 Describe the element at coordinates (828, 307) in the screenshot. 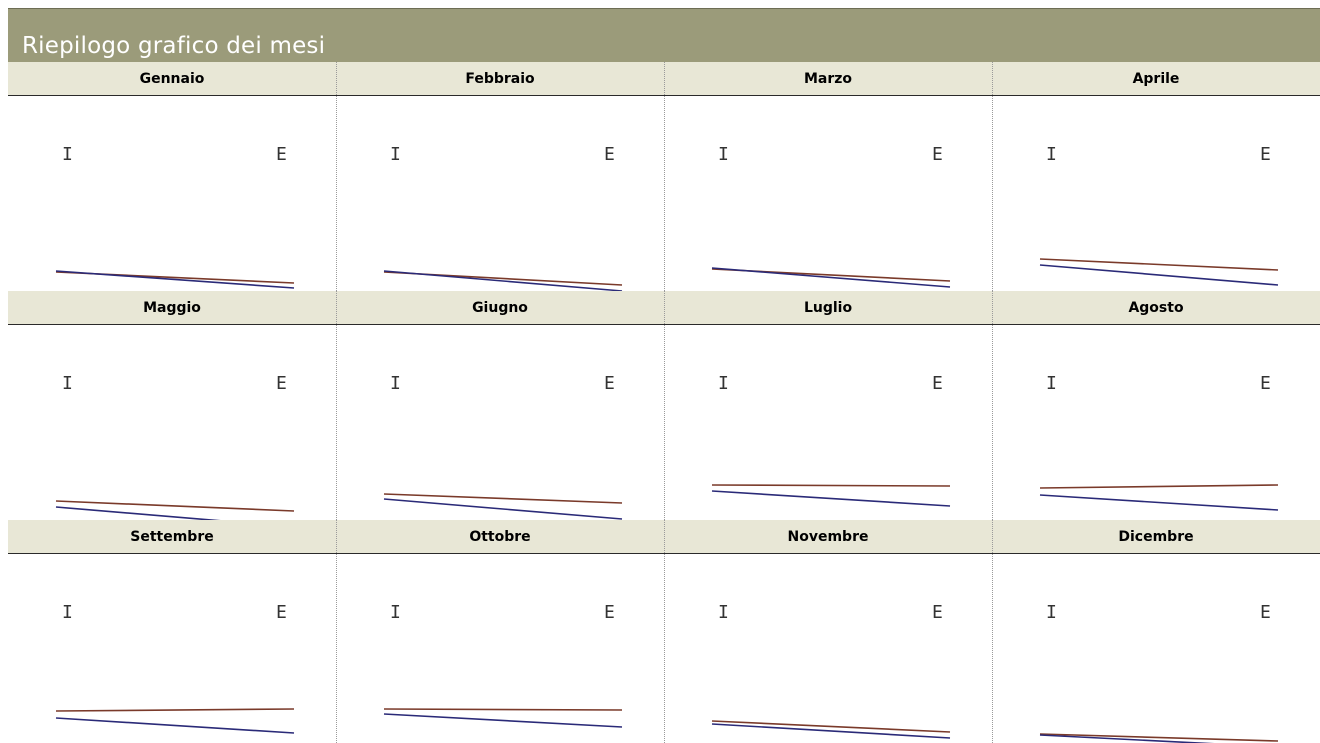

I see `month-title: Luglio` at that location.